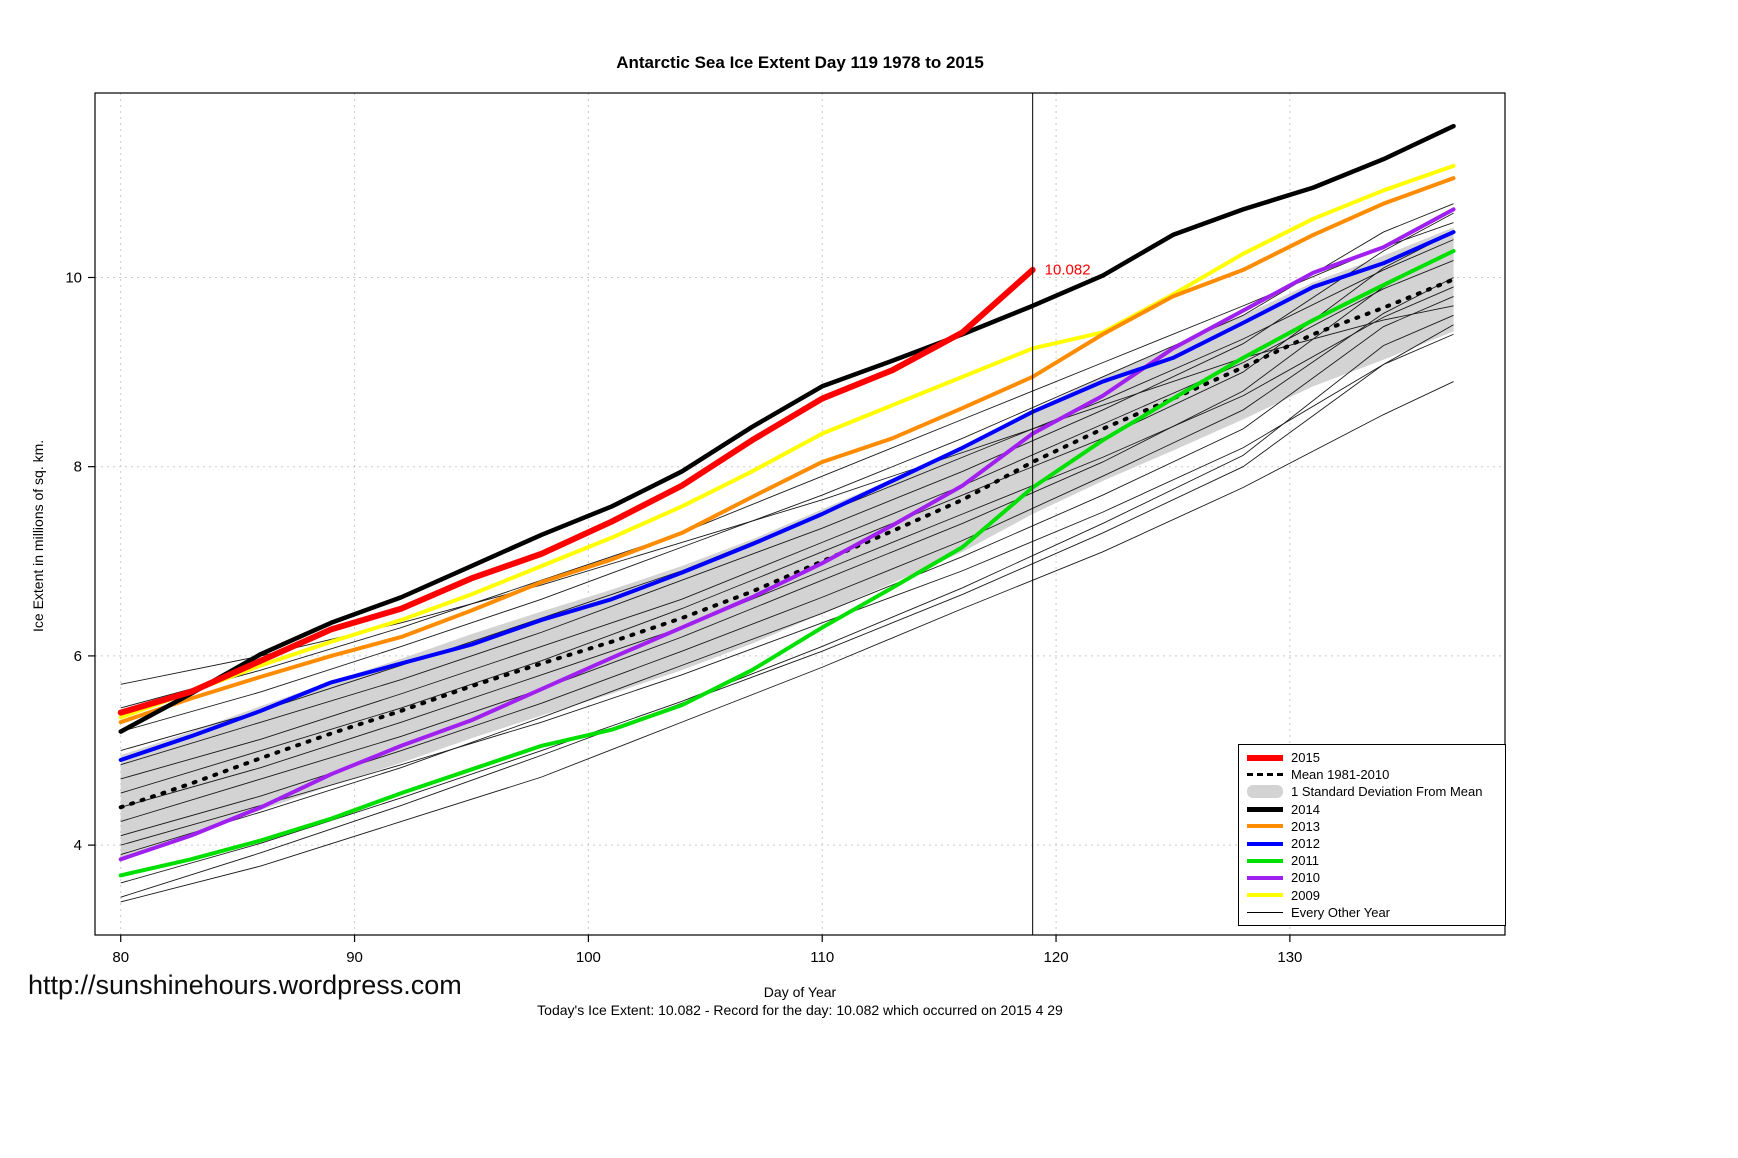  Describe the element at coordinates (78, 656) in the screenshot. I see `y-tick-label: 6` at that location.